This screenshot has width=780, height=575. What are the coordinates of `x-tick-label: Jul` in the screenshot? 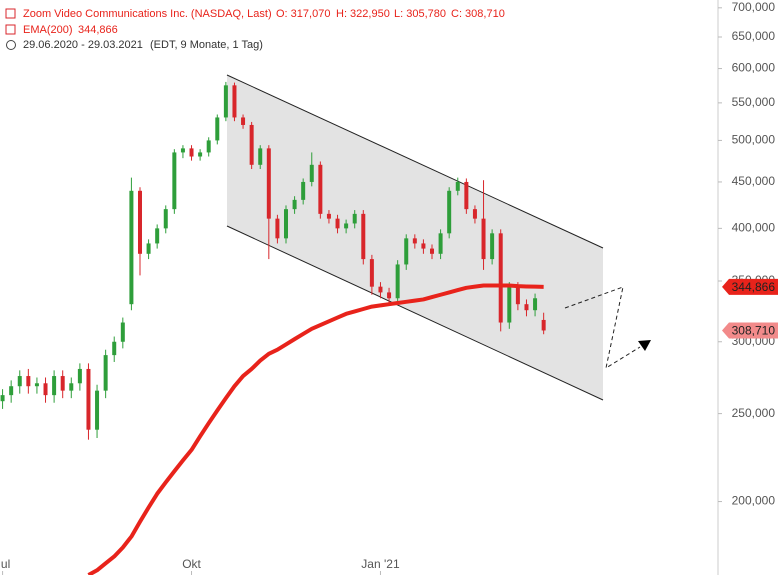 It's located at (5, 564).